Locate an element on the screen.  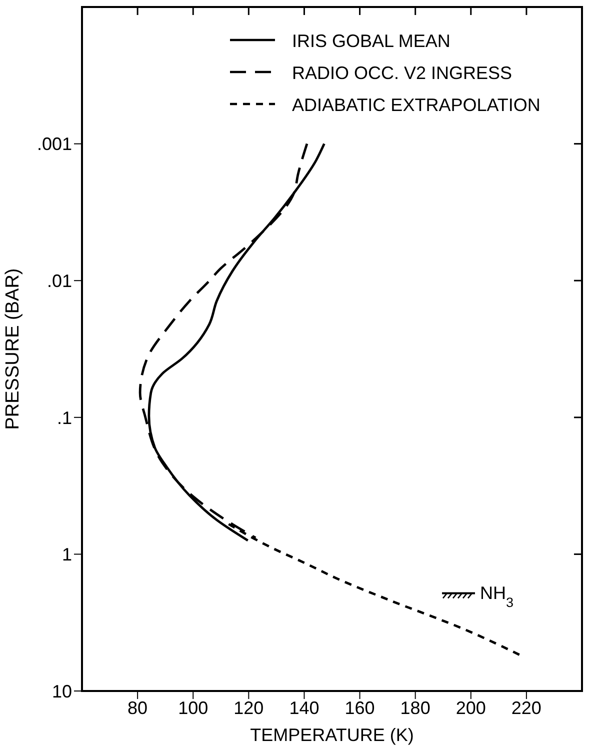
legend-label: IRIS GOBAL MEAN is located at coordinates (371, 41).